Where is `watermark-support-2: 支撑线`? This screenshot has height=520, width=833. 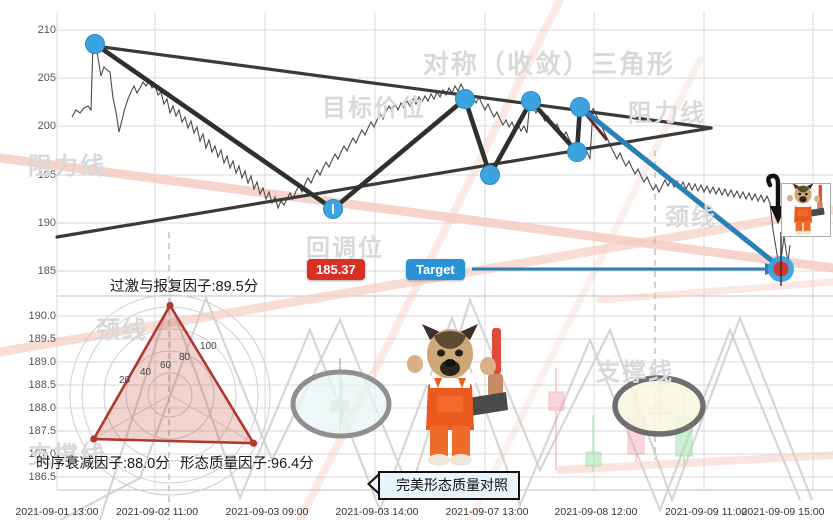 watermark-support-2: 支撑线 is located at coordinates (67, 455).